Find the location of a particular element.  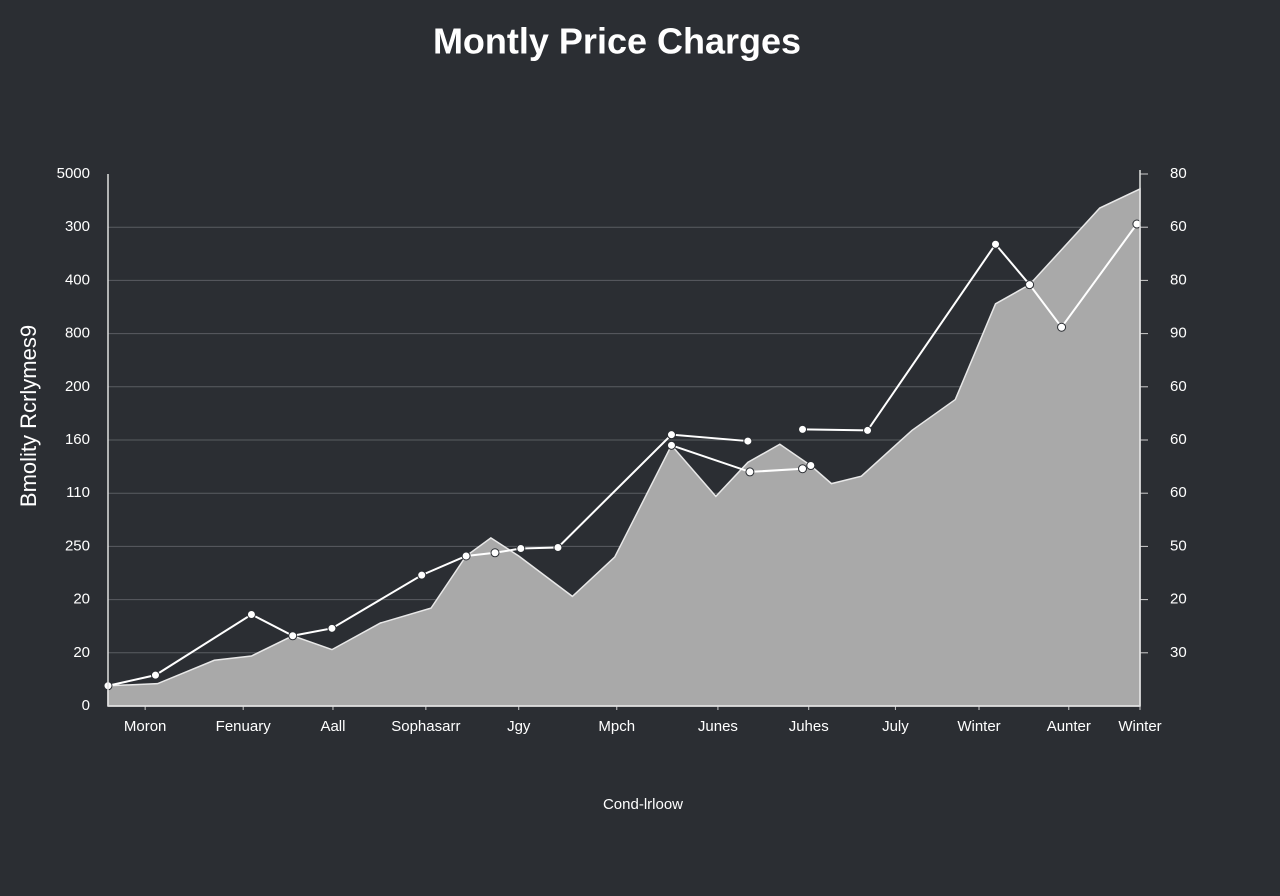

y2-tick-label: 30 is located at coordinates (1178, 652).